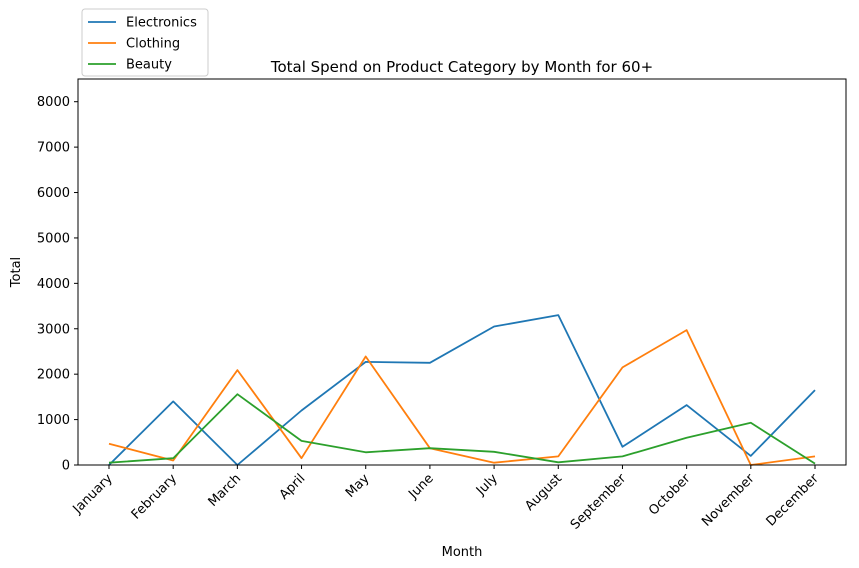 This screenshot has width=859, height=568. I want to click on y-tick-label: 6000, so click(53, 193).